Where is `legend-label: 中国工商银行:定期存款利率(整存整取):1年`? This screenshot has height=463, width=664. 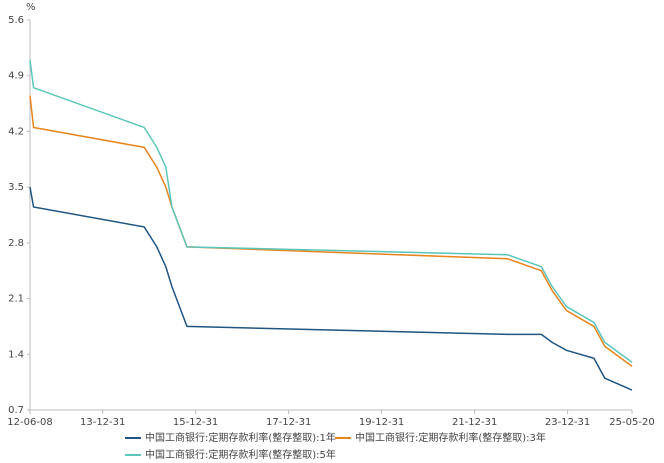 legend-label: 中国工商银行:定期存款利率(整存整取):1年 is located at coordinates (240, 437).